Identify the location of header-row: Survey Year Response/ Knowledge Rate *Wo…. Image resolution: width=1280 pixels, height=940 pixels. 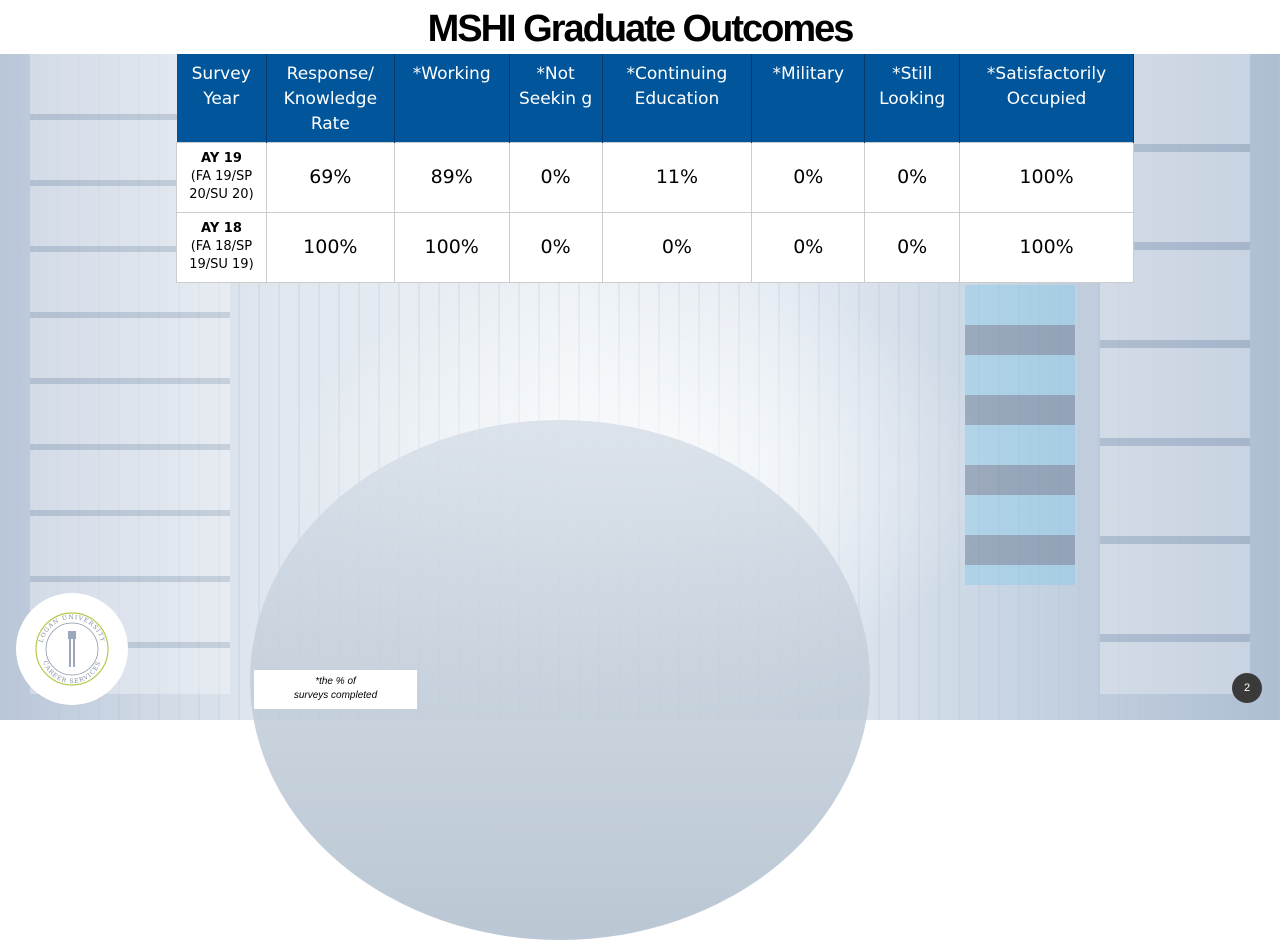
(655, 98).